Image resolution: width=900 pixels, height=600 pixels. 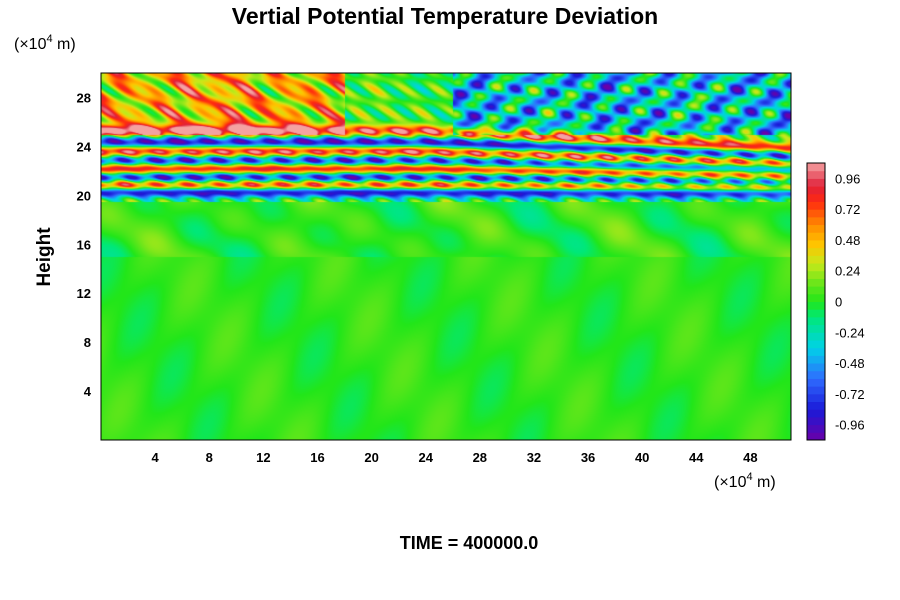 What do you see at coordinates (156, 457) in the screenshot?
I see `x-tick-label: 4` at bounding box center [156, 457].